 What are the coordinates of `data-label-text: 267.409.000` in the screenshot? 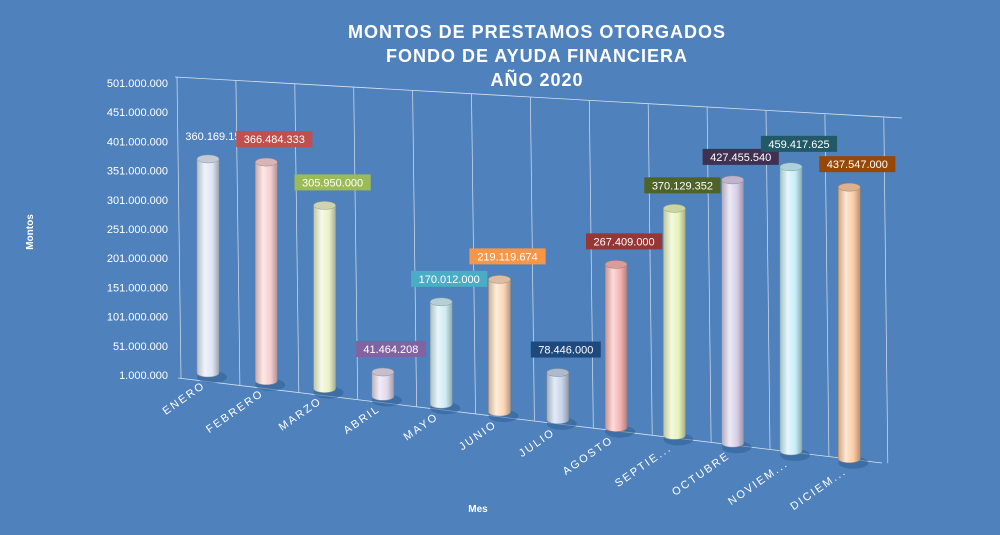 It's located at (624, 242).